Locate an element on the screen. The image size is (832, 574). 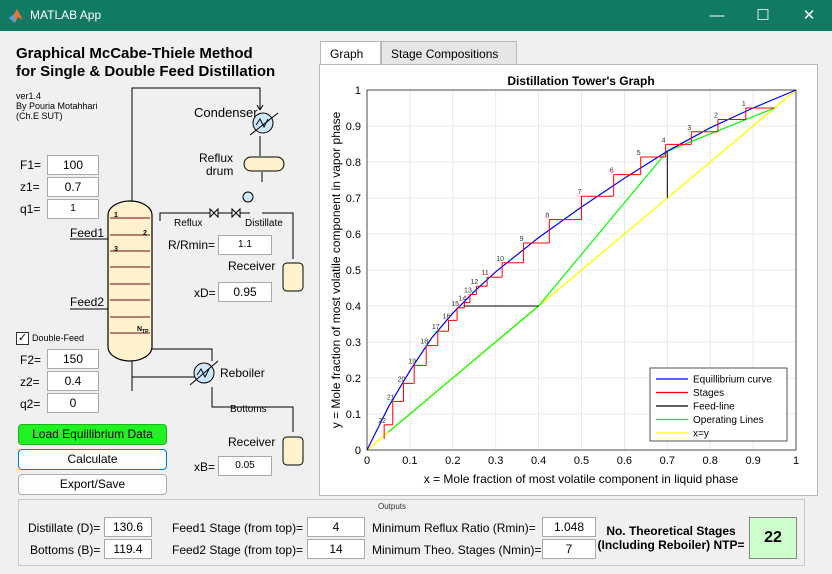
outputs-panel is located at coordinates (411, 532).